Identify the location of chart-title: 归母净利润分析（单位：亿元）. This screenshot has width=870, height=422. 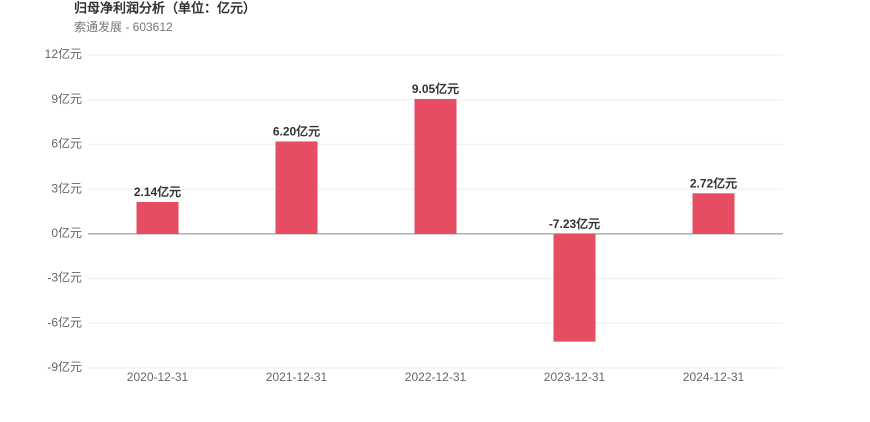
(165, 7).